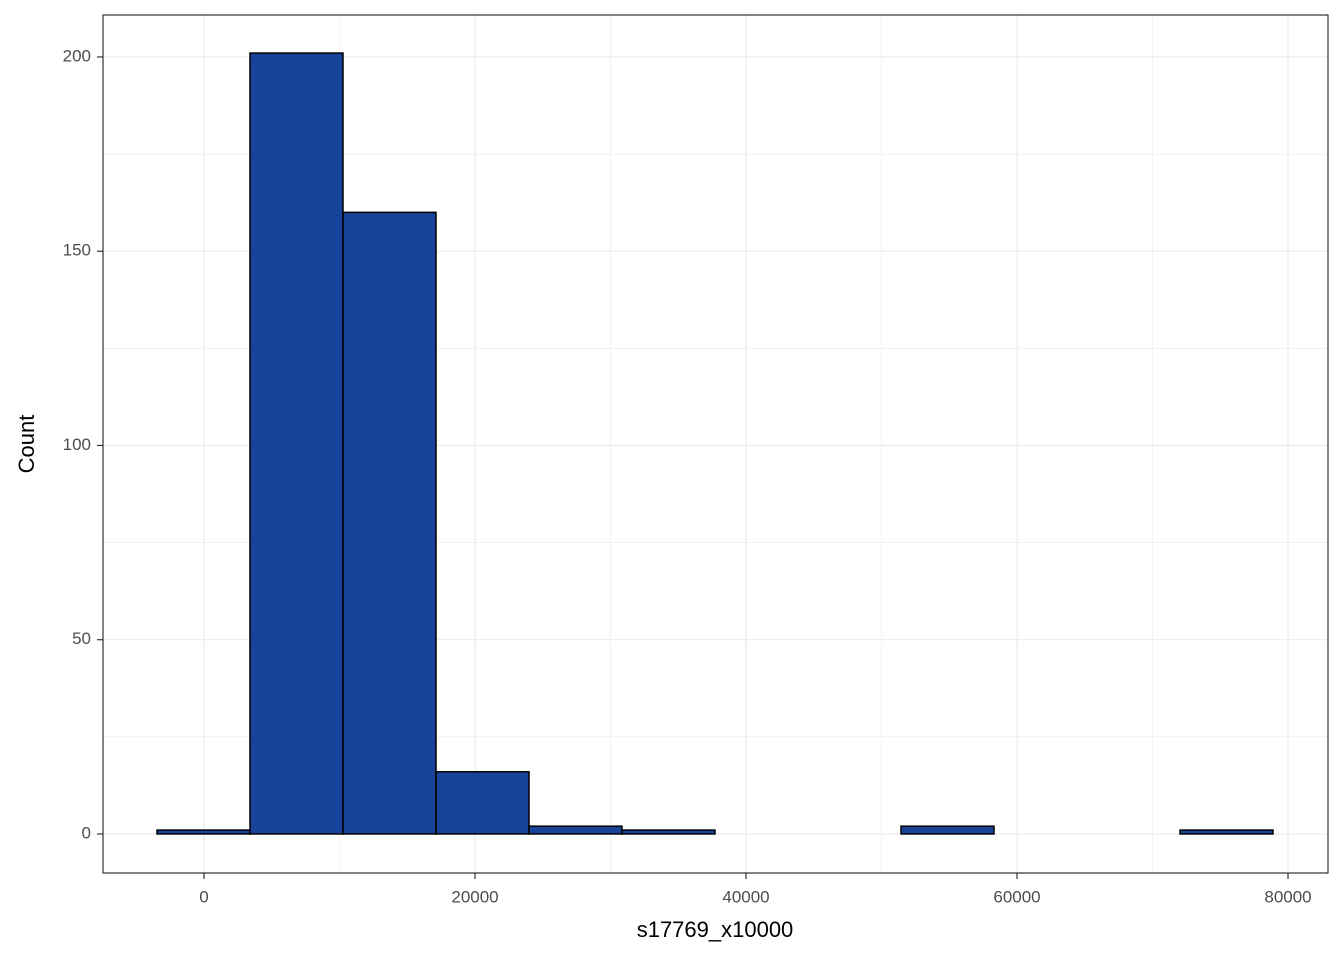 The height and width of the screenshot is (965, 1344). Describe the element at coordinates (1016, 896) in the screenshot. I see `x-tick-label: 60000` at that location.